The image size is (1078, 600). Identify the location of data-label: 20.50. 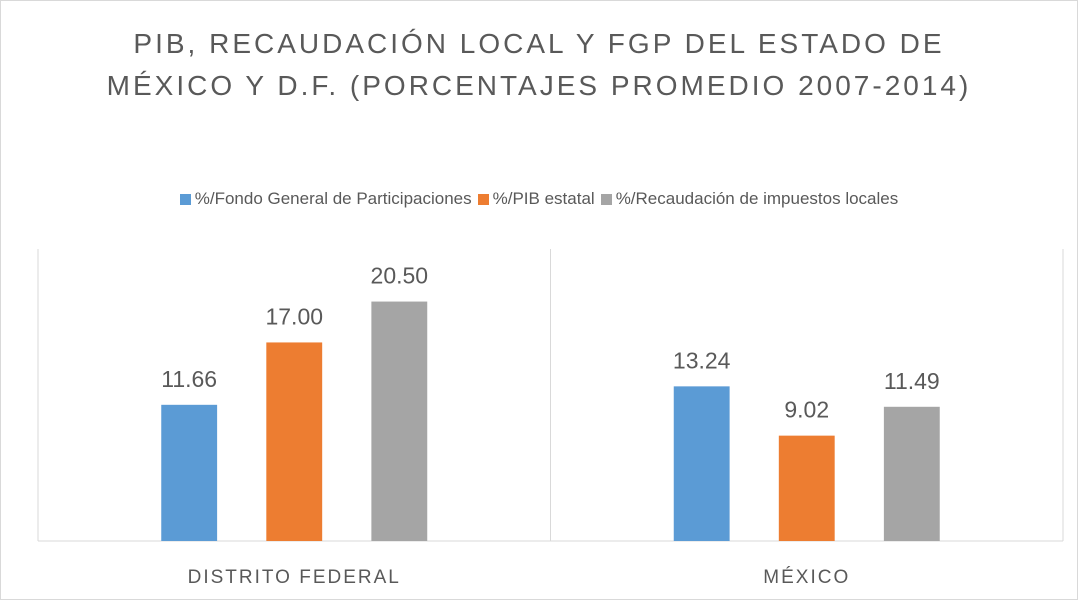
(400, 276).